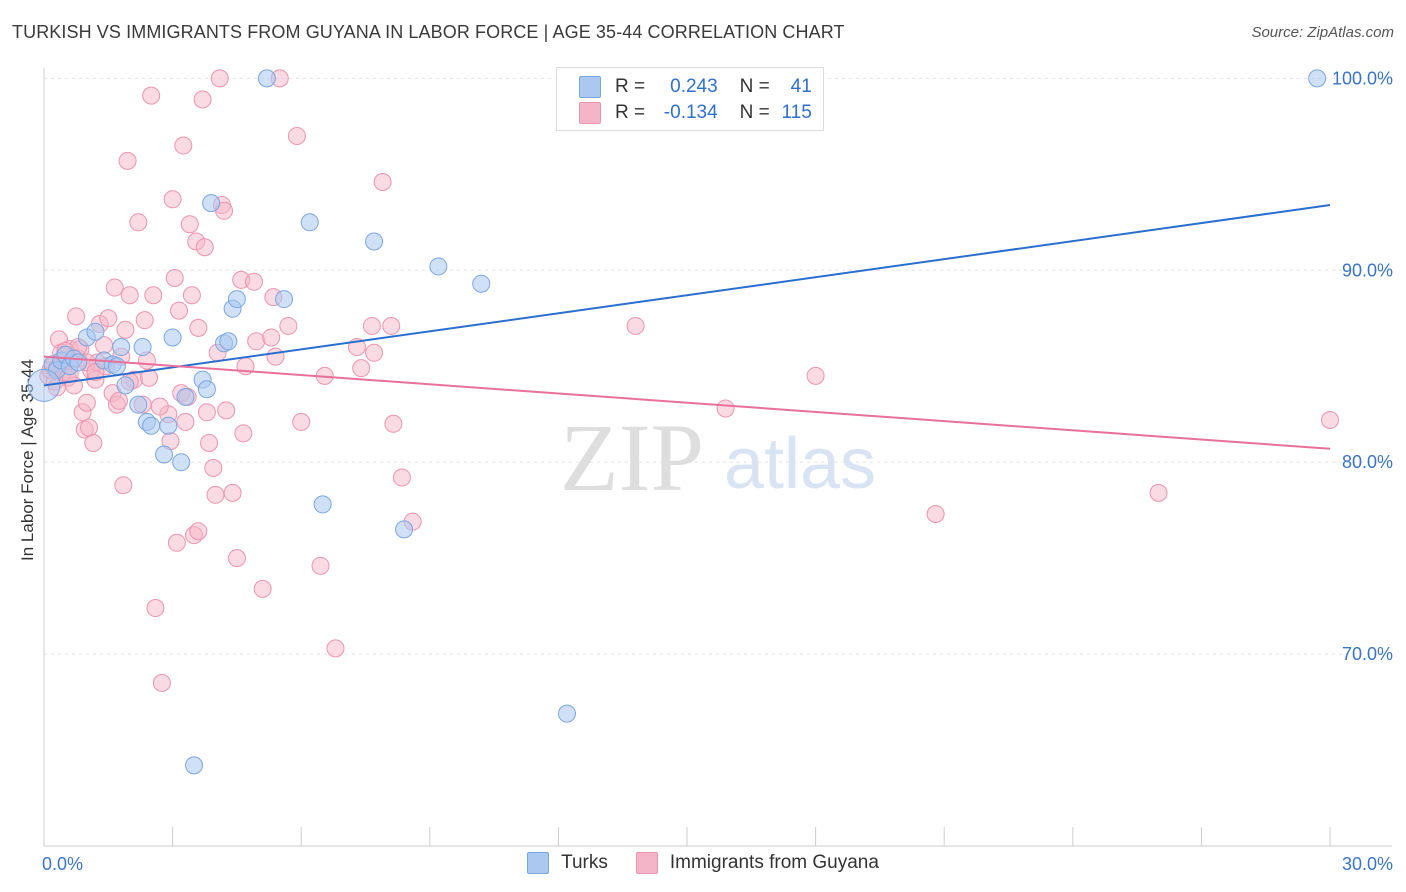  I want to click on x-tick-label: 0.0%, so click(62, 864).